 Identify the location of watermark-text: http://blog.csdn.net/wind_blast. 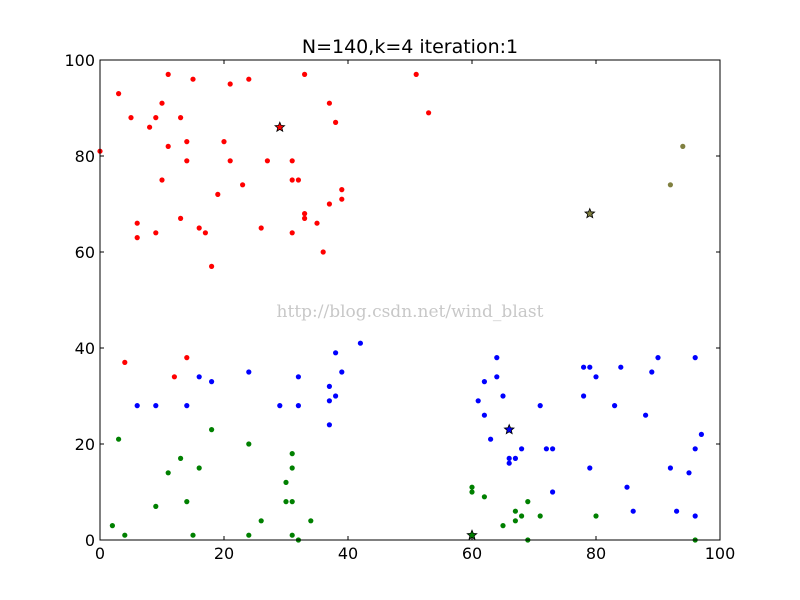
(410, 312).